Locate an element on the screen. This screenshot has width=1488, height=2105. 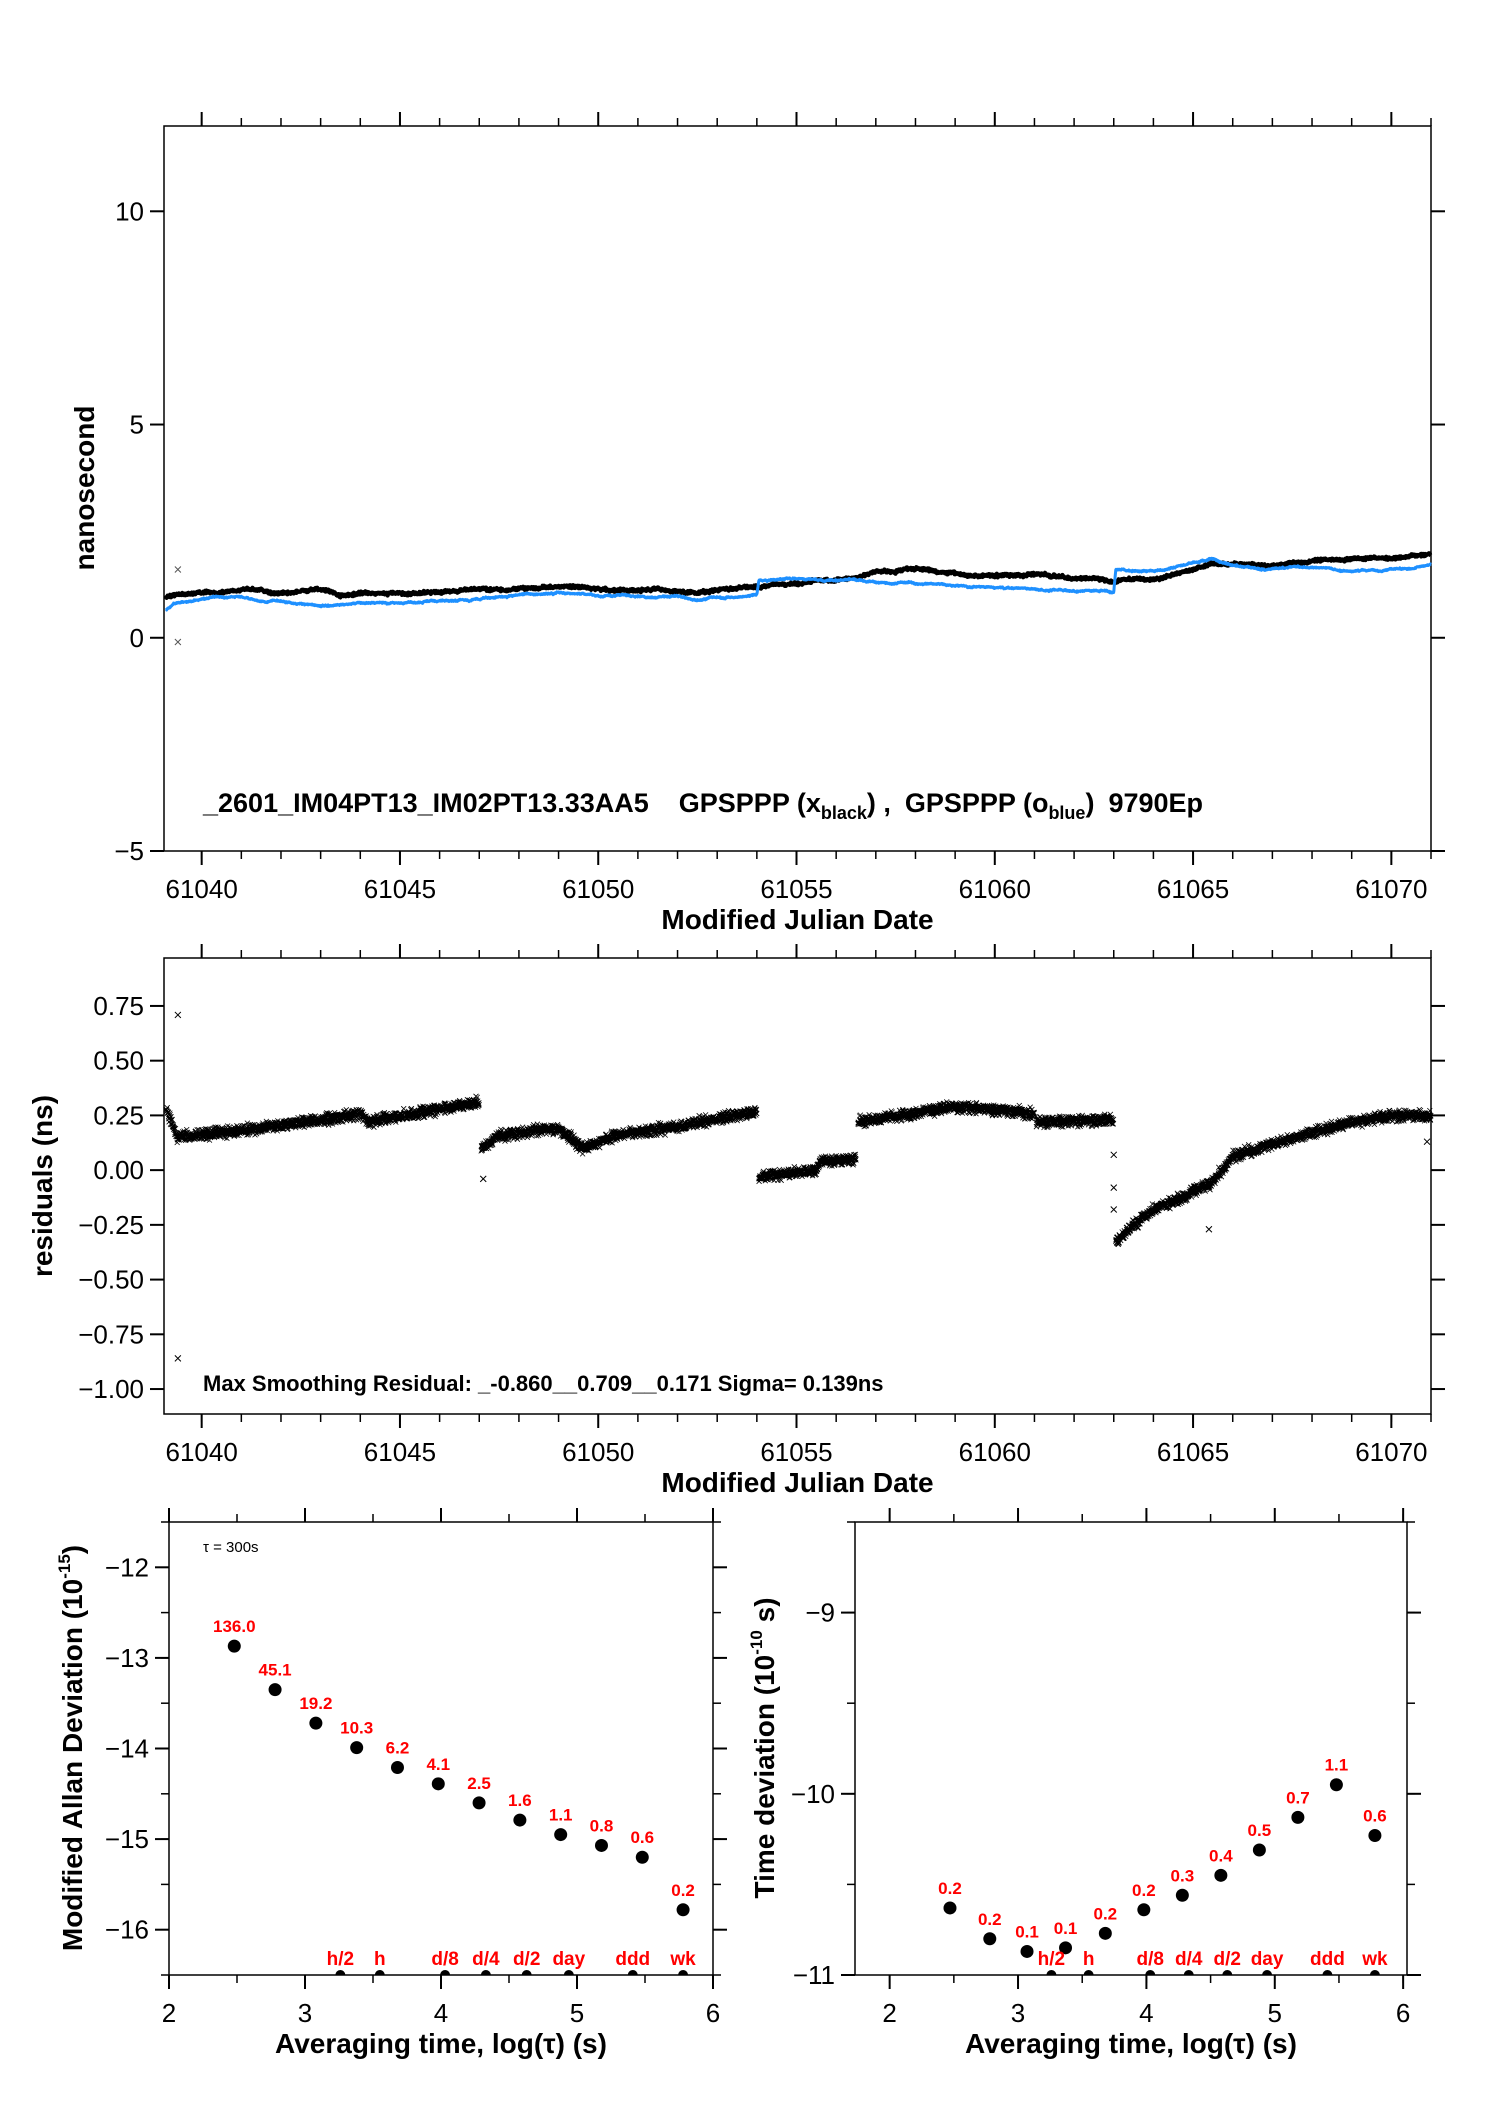
y-axis-title: Modified Allan Deviation (10-15) is located at coordinates (71, 1748).